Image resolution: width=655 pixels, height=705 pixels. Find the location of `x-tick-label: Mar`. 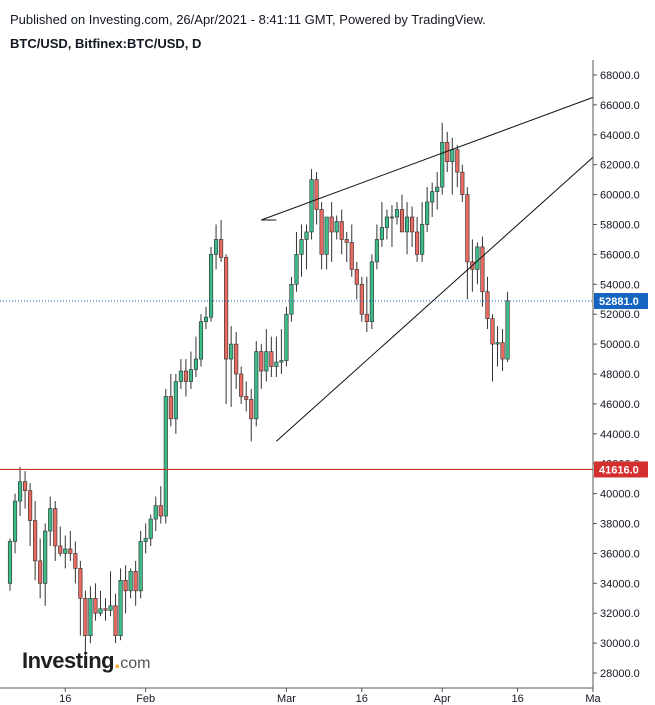

x-tick-label: Mar is located at coordinates (286, 699).